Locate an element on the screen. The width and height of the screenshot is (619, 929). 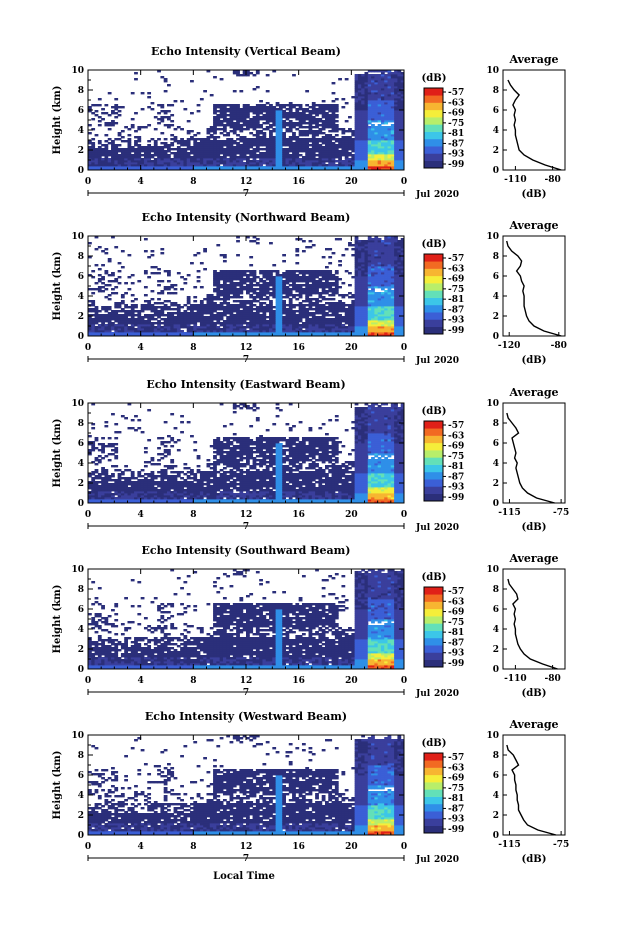
y-tick-label: 8 is located at coordinates (81, 91).